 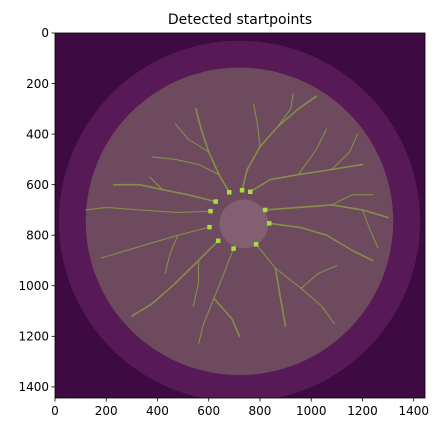 What do you see at coordinates (33, 337) in the screenshot?
I see `y-tick-label: 1200` at bounding box center [33, 337].